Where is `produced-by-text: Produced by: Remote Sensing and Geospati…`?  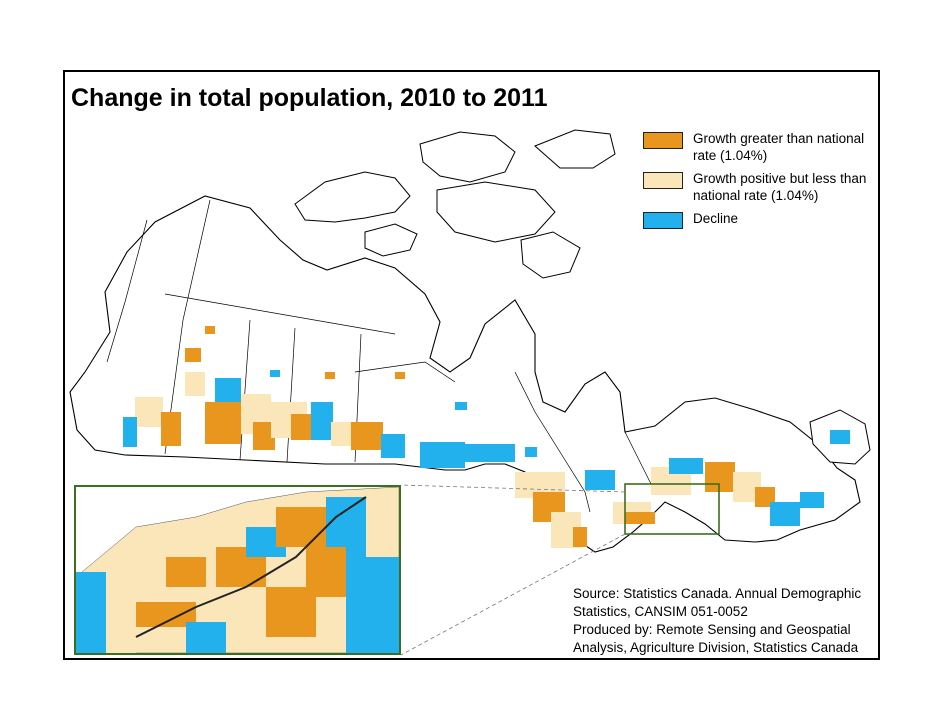 produced-by-text: Produced by: Remote Sensing and Geospati… is located at coordinates (716, 638).